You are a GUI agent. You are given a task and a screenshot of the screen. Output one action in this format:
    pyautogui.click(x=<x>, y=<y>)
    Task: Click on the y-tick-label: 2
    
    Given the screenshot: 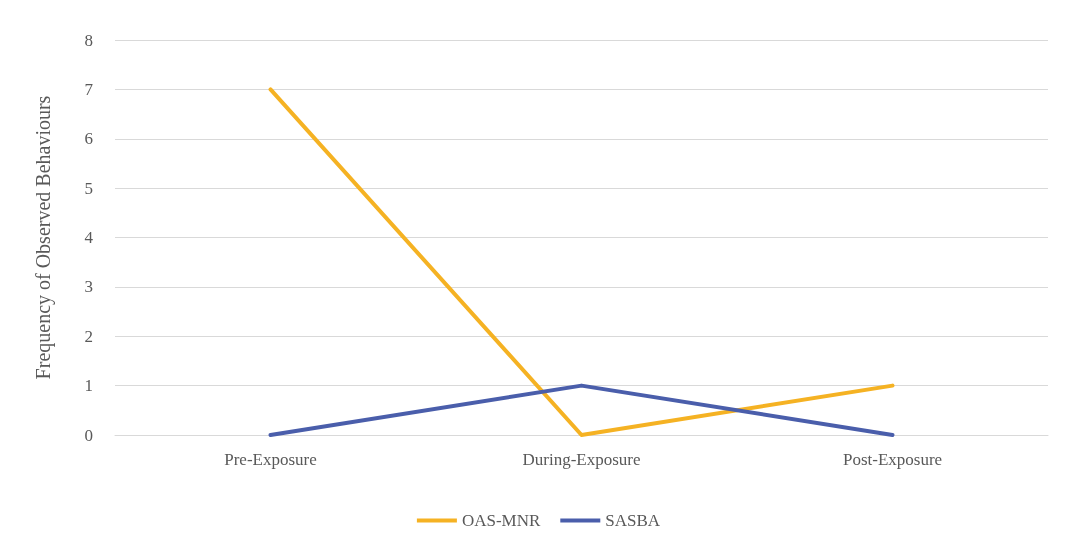 What is the action you would take?
    pyautogui.click(x=88, y=336)
    